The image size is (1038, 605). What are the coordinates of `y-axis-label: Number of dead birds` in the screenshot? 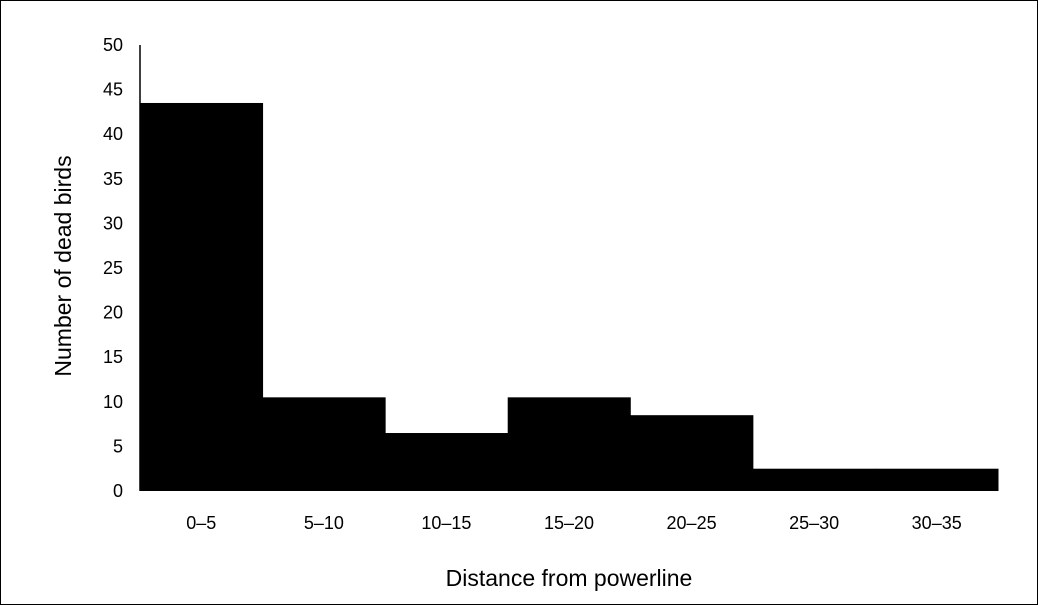 It's located at (63, 265).